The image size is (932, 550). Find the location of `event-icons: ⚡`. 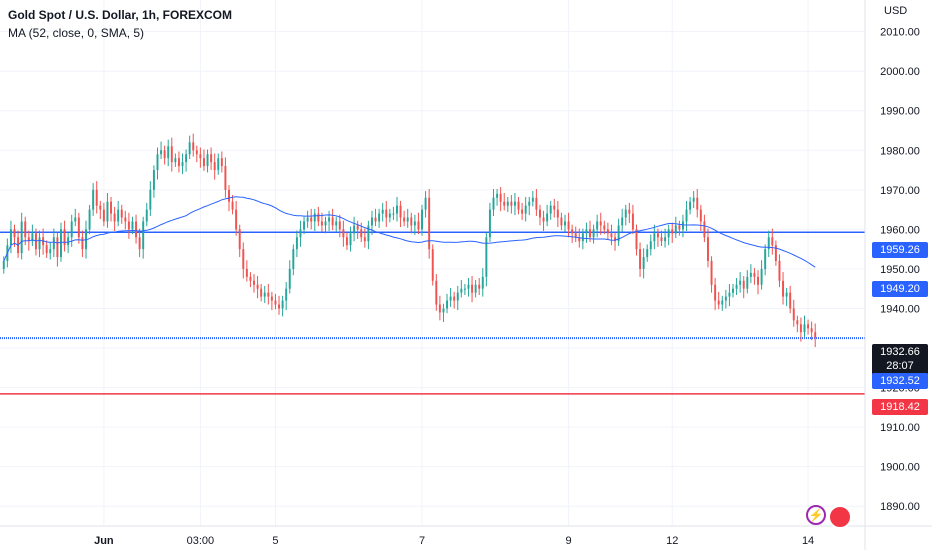

event-icons: ⚡ is located at coordinates (829, 517).